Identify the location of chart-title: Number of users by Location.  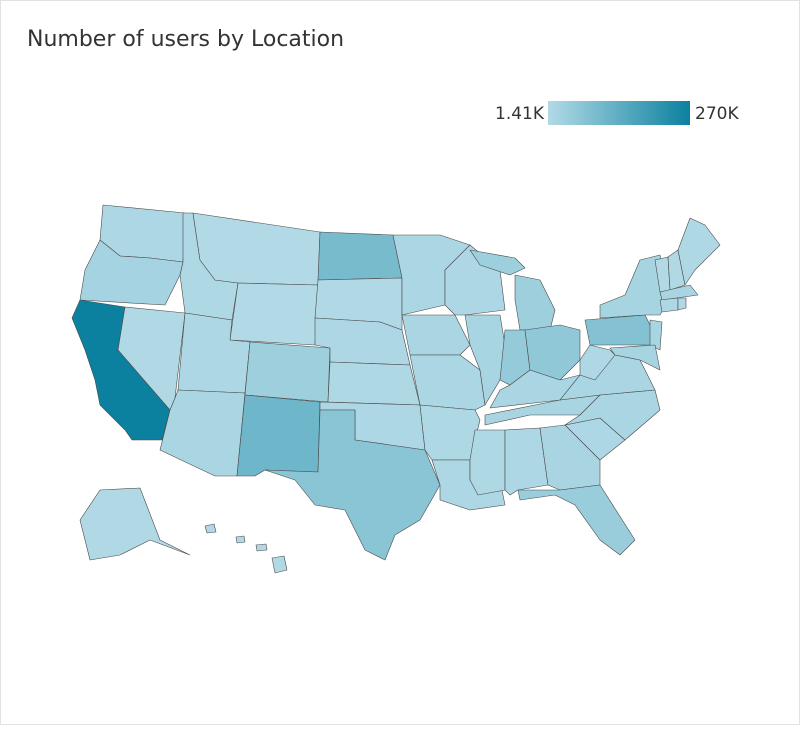
(185, 39).